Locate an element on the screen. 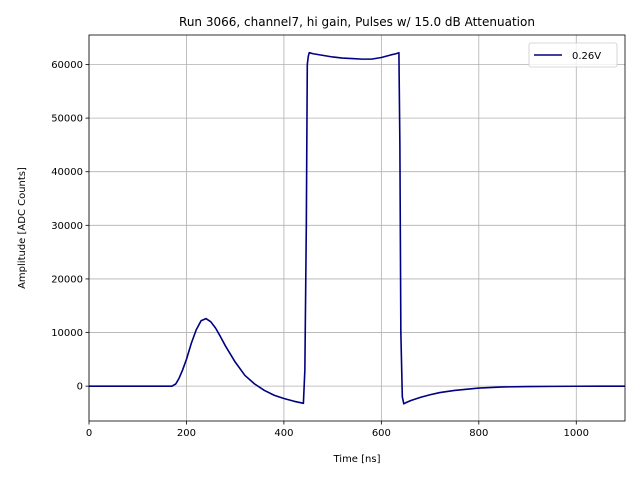  y-tick-label: 0 is located at coordinates (80, 387).